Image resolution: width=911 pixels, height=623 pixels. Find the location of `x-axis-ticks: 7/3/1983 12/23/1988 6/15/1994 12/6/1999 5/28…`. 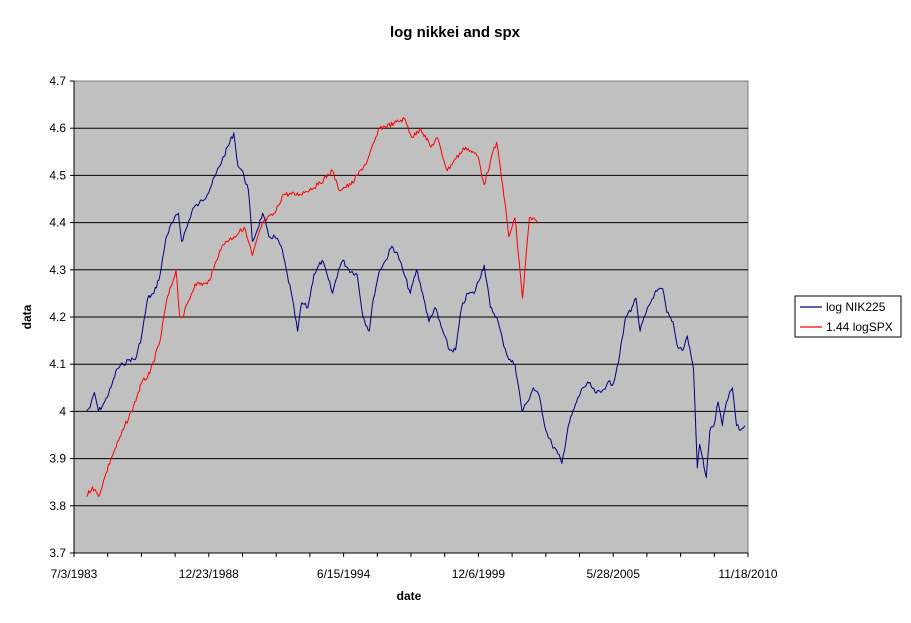

x-axis-ticks: 7/3/1983 12/23/1988 6/15/1994 12/6/1999 5/28… is located at coordinates (414, 567).